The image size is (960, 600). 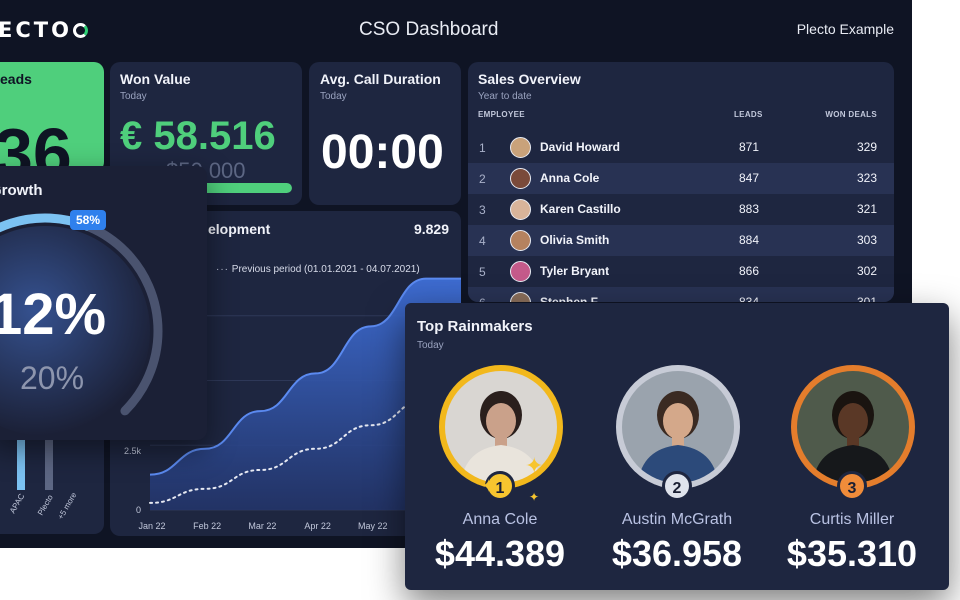 What do you see at coordinates (475, 326) in the screenshot?
I see `top-rainmakers-title: Top Rainmakers` at bounding box center [475, 326].